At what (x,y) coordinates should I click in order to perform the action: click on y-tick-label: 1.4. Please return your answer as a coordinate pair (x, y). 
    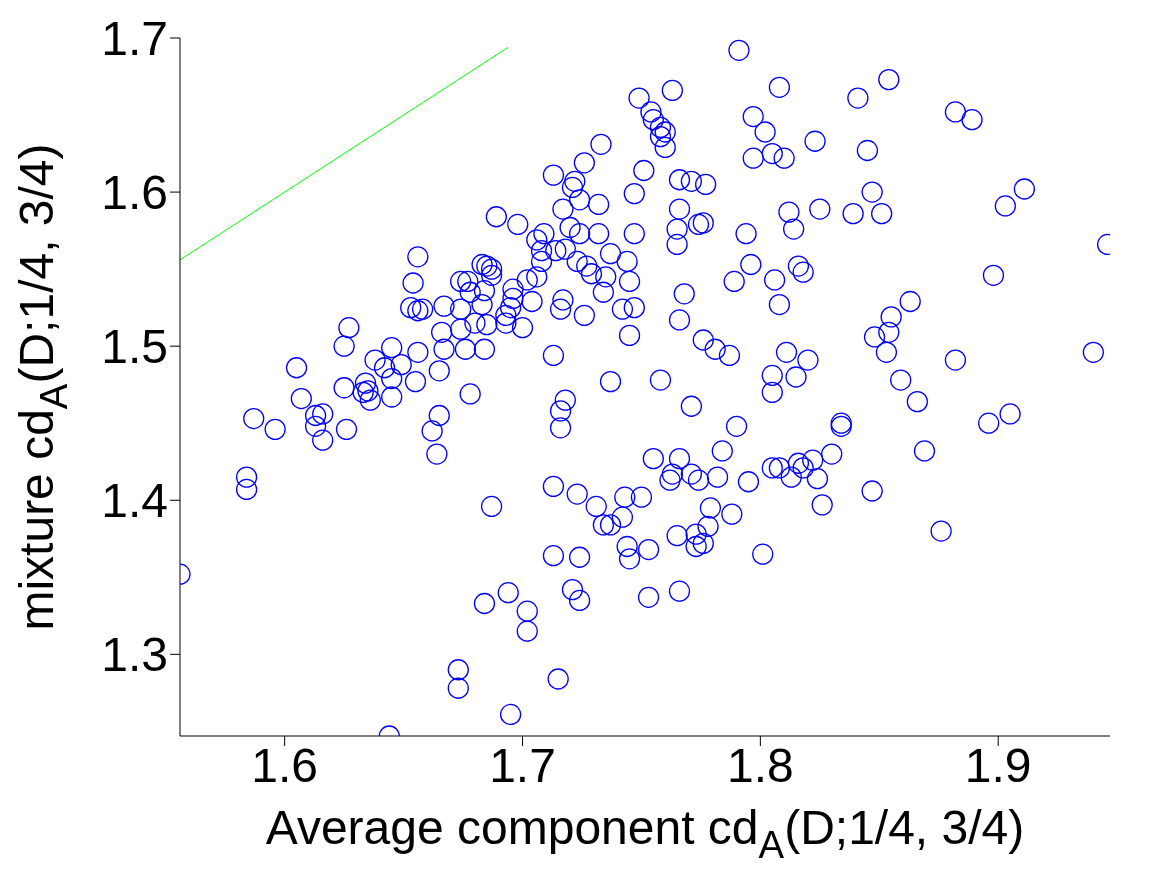
    Looking at the image, I should click on (134, 501).